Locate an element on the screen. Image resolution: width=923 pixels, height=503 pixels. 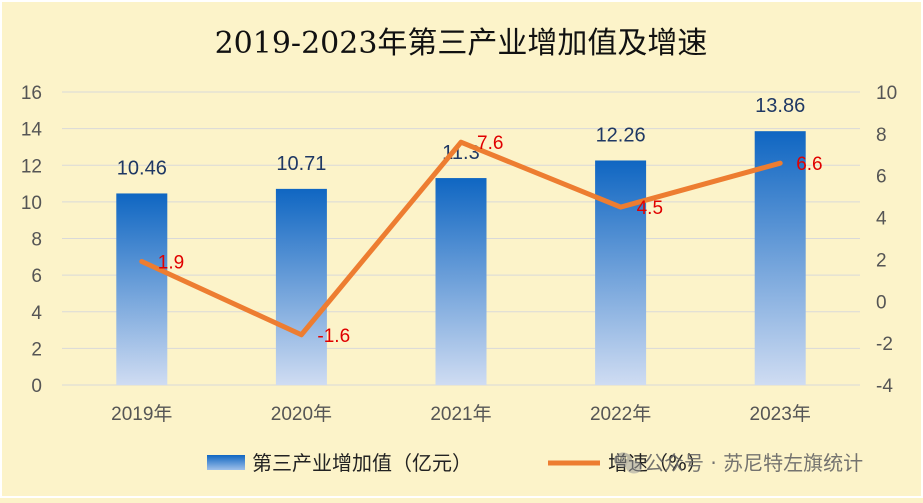
category-label: 2023年 is located at coordinates (780, 414).